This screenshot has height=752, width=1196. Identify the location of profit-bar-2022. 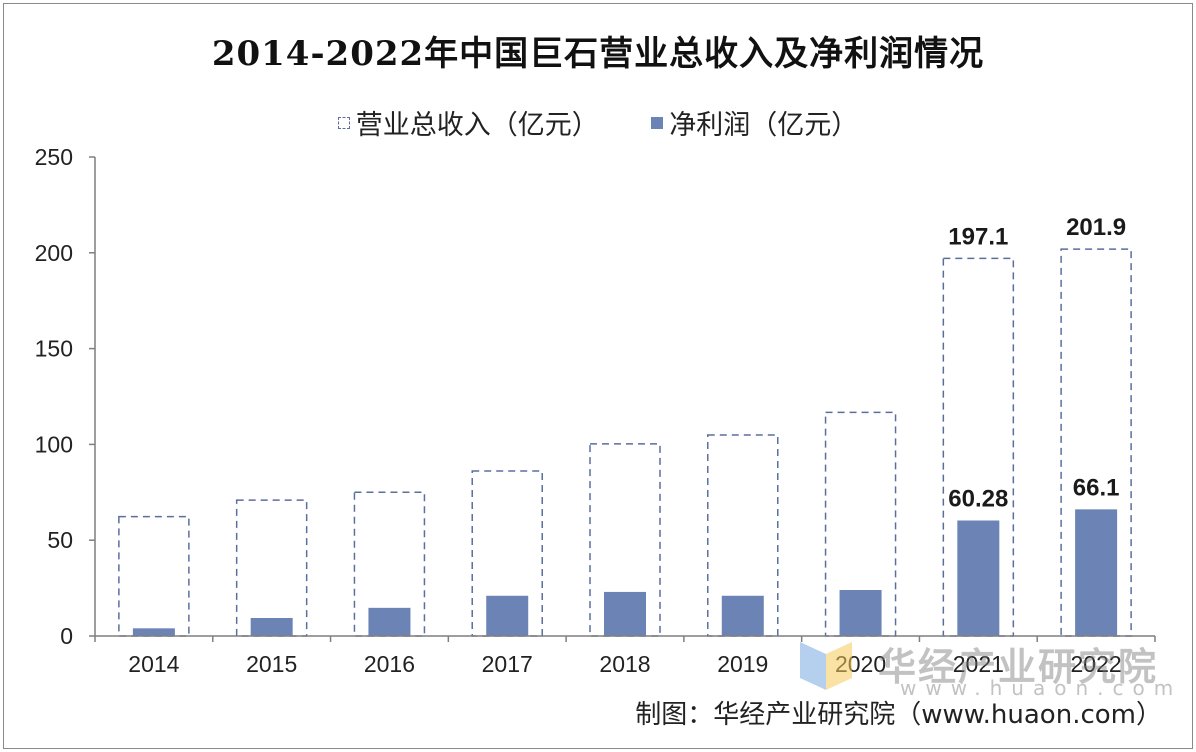
(1096, 572).